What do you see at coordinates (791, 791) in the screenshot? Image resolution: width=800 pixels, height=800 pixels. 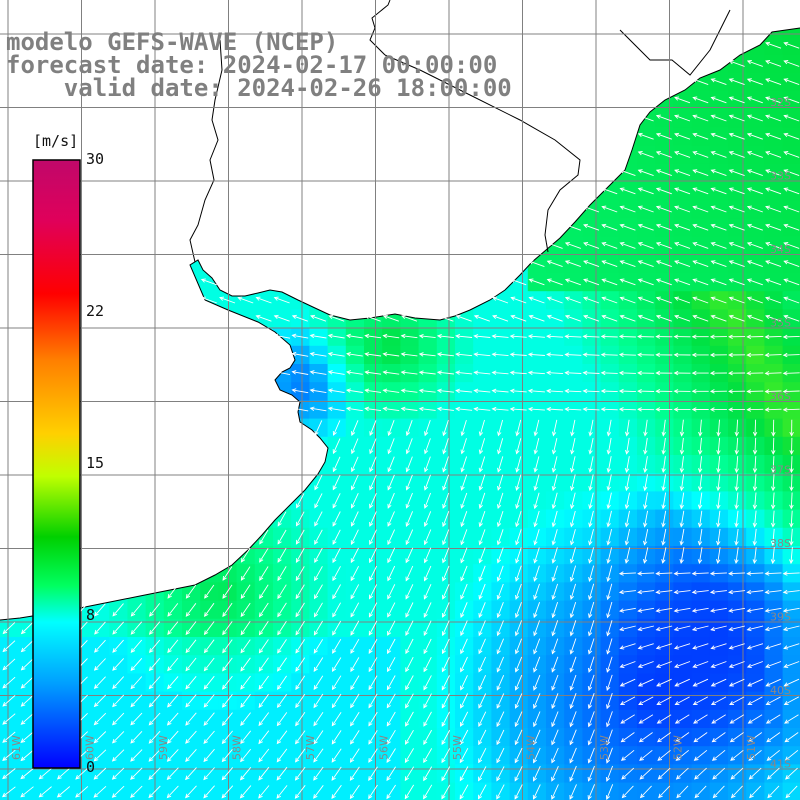 I see `speed-cell` at bounding box center [791, 791].